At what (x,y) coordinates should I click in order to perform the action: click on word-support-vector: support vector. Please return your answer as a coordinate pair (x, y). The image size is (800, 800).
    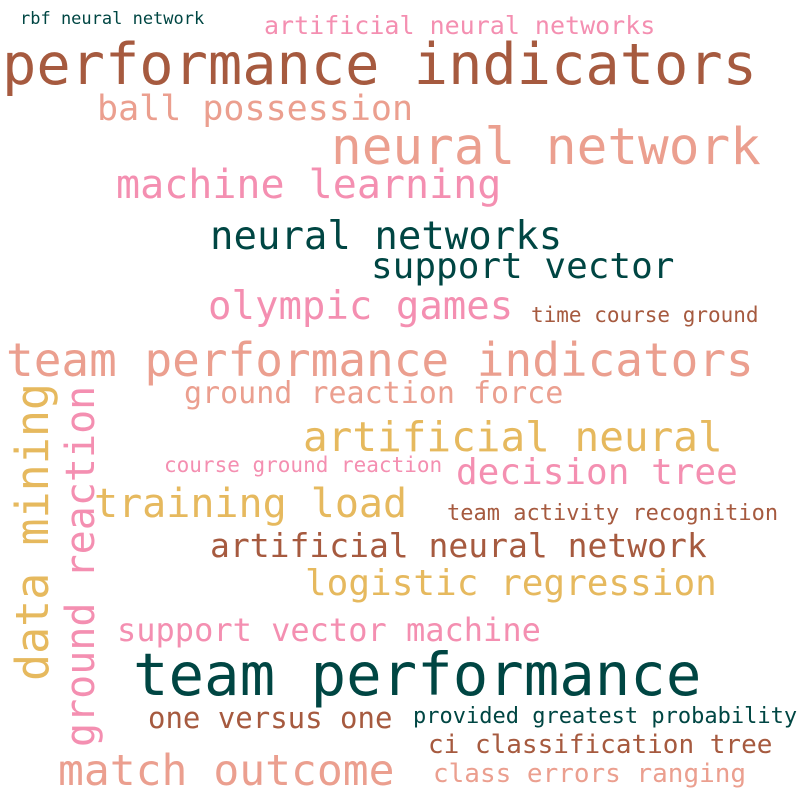
    Looking at the image, I should click on (523, 266).